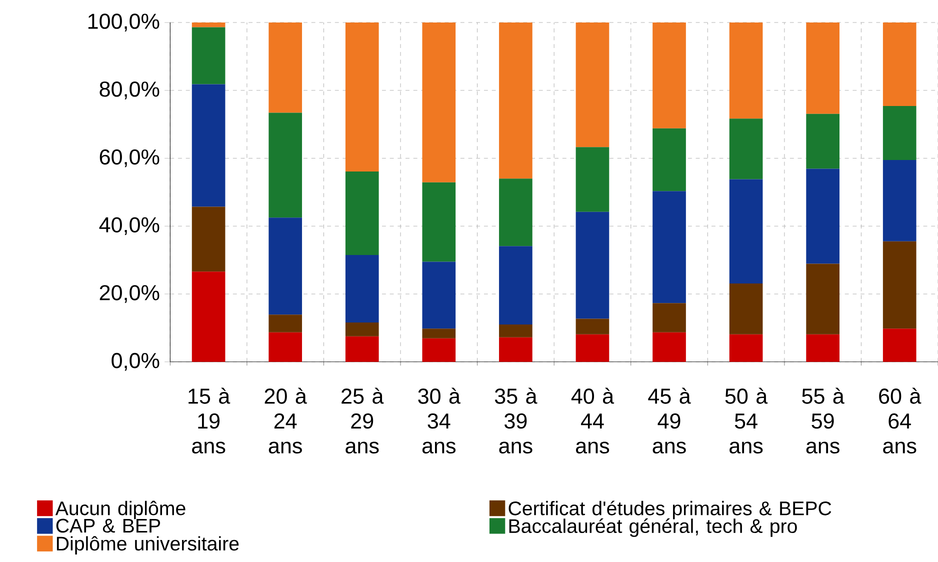  What do you see at coordinates (653, 527) in the screenshot?
I see `legend-label: Baccalauréat général, tech & pro` at bounding box center [653, 527].